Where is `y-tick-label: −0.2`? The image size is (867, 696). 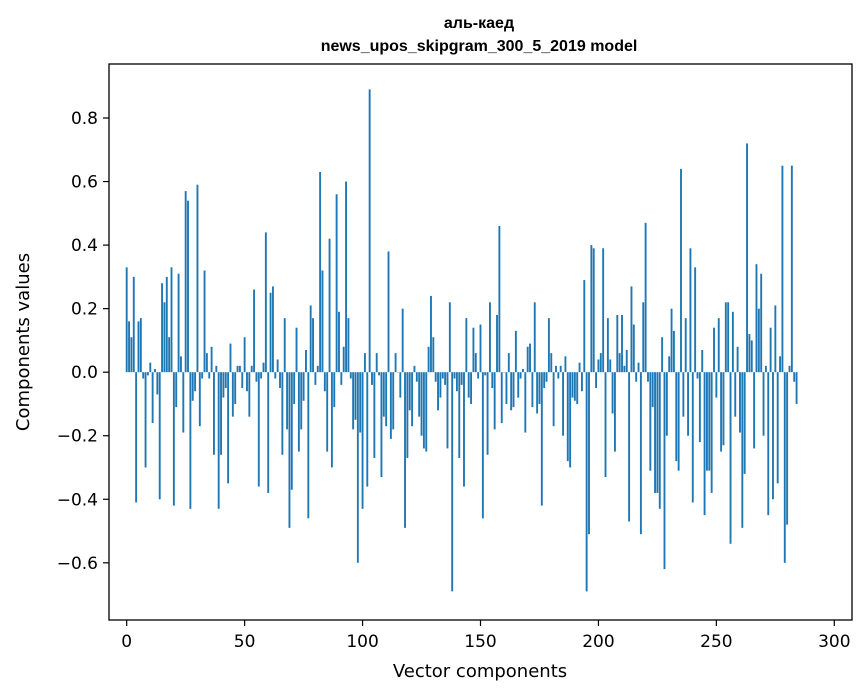 y-tick-label: −0.2 is located at coordinates (77, 437).